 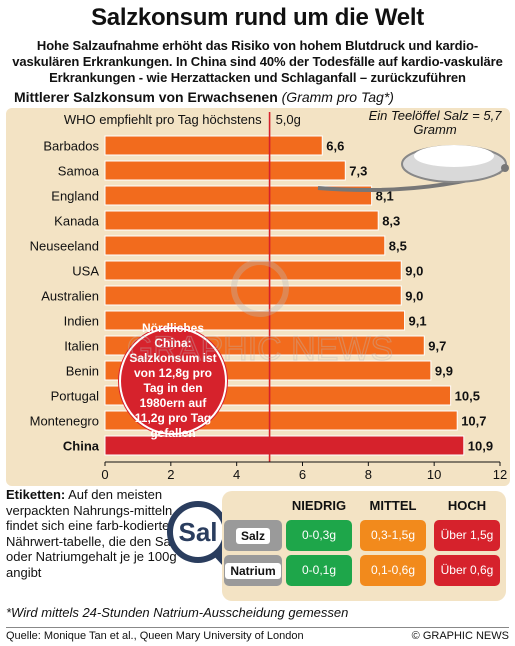 What do you see at coordinates (435, 122) in the screenshot?
I see `spoon-note: Ein Teelöffel Salz = 5,7 Gramm` at bounding box center [435, 122].